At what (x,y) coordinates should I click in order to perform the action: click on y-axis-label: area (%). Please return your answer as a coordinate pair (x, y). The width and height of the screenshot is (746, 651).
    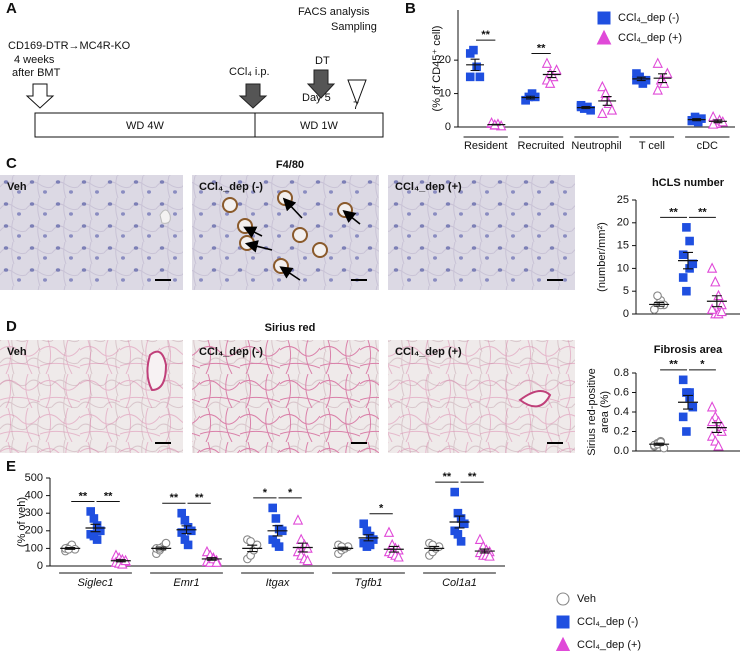
    Looking at the image, I should click on (605, 412).